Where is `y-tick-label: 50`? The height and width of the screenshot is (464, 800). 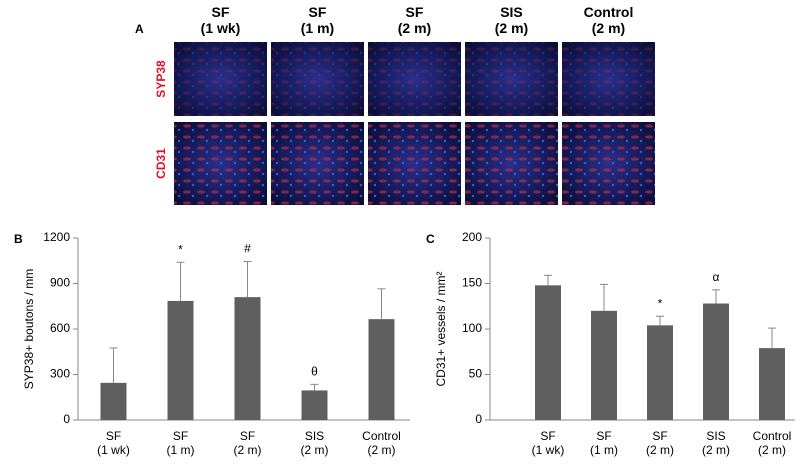 y-tick-label: 50 is located at coordinates (476, 374).